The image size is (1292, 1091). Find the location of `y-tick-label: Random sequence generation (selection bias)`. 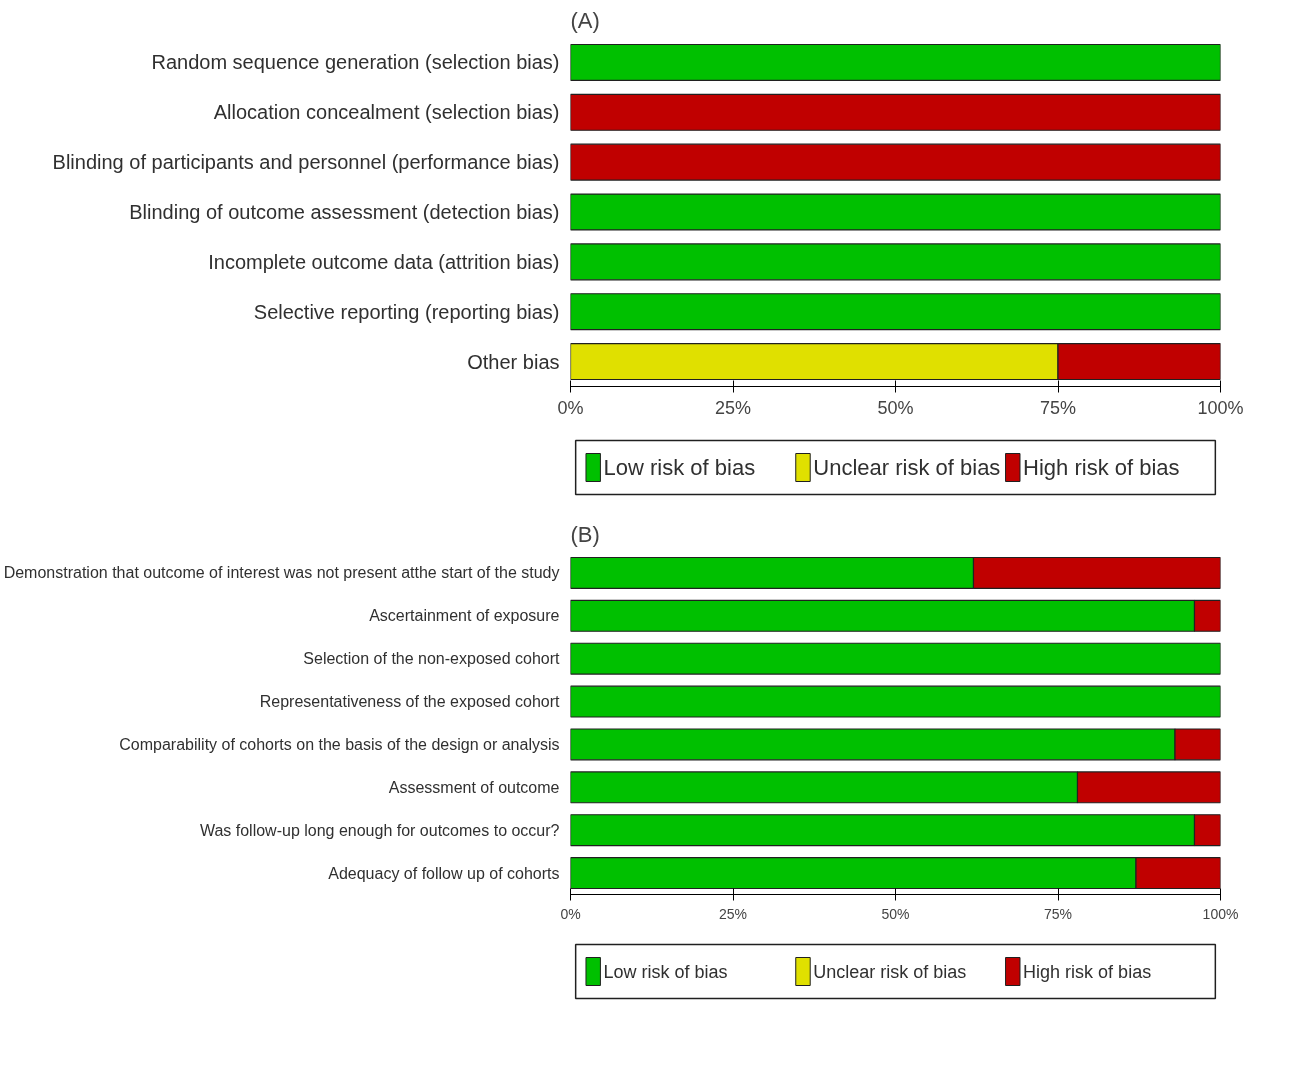

y-tick-label: Random sequence generation (selection bias) is located at coordinates (355, 62).